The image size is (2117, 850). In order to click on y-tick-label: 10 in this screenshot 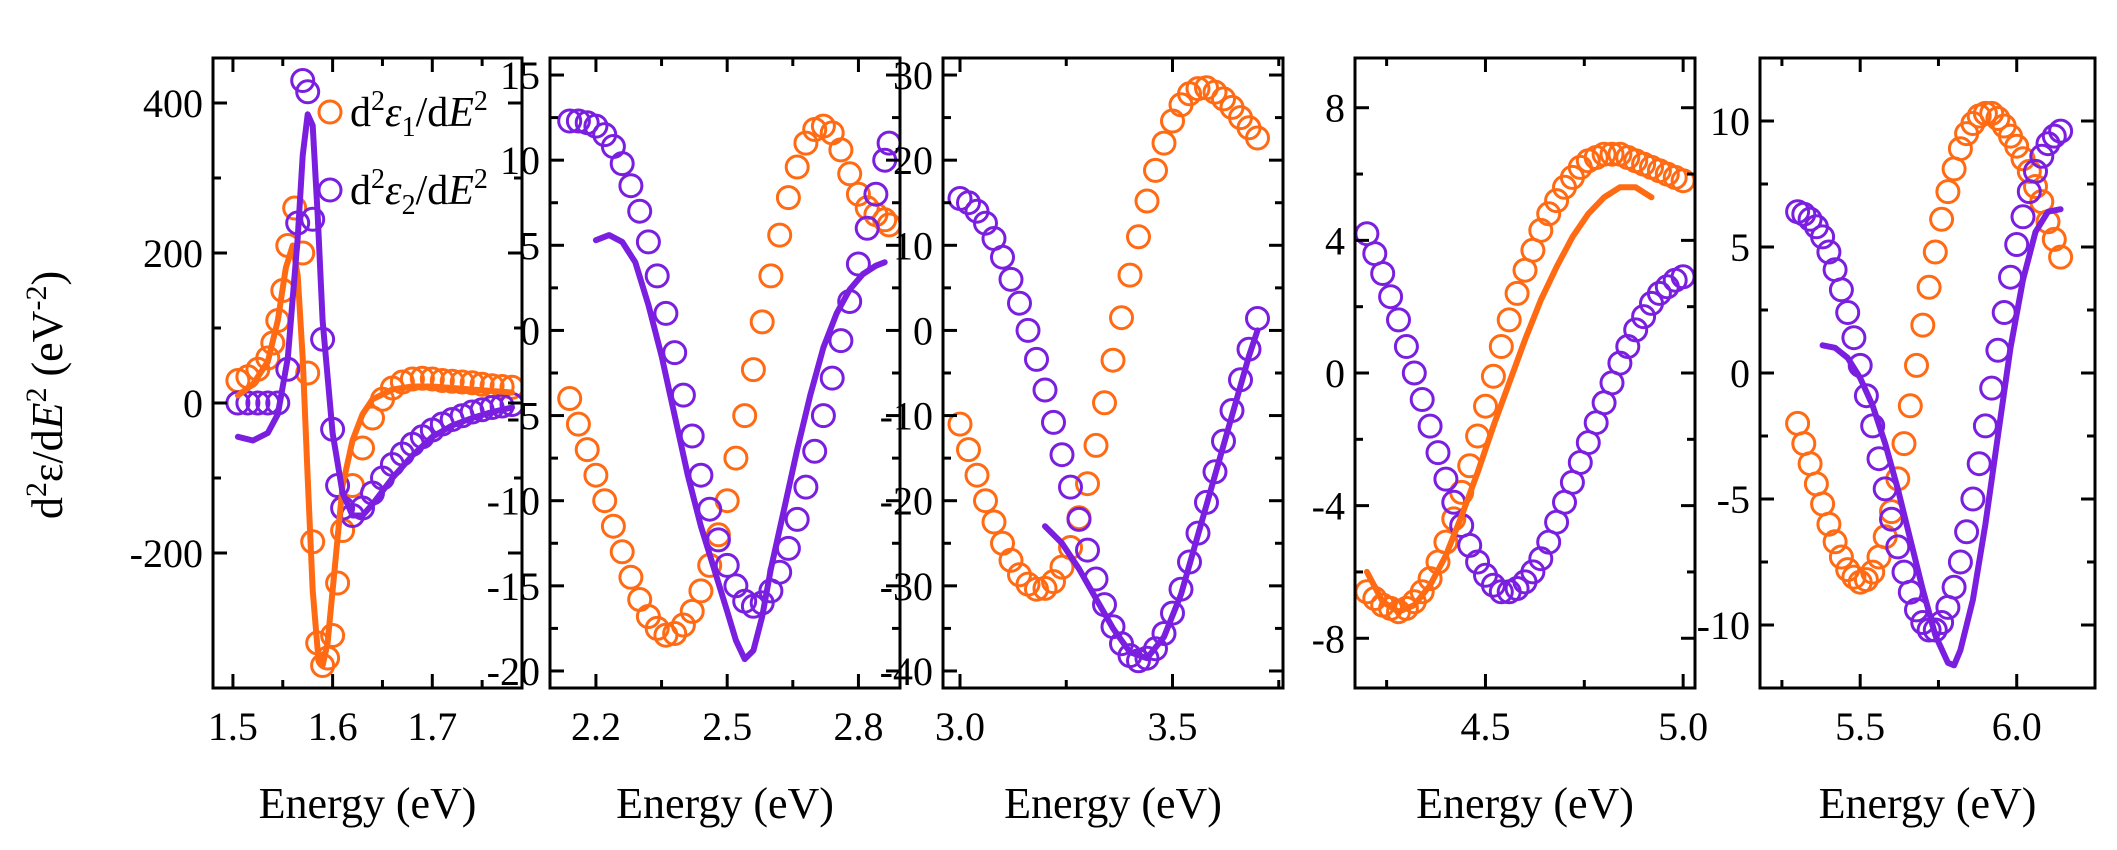, I will do `click(913, 245)`.